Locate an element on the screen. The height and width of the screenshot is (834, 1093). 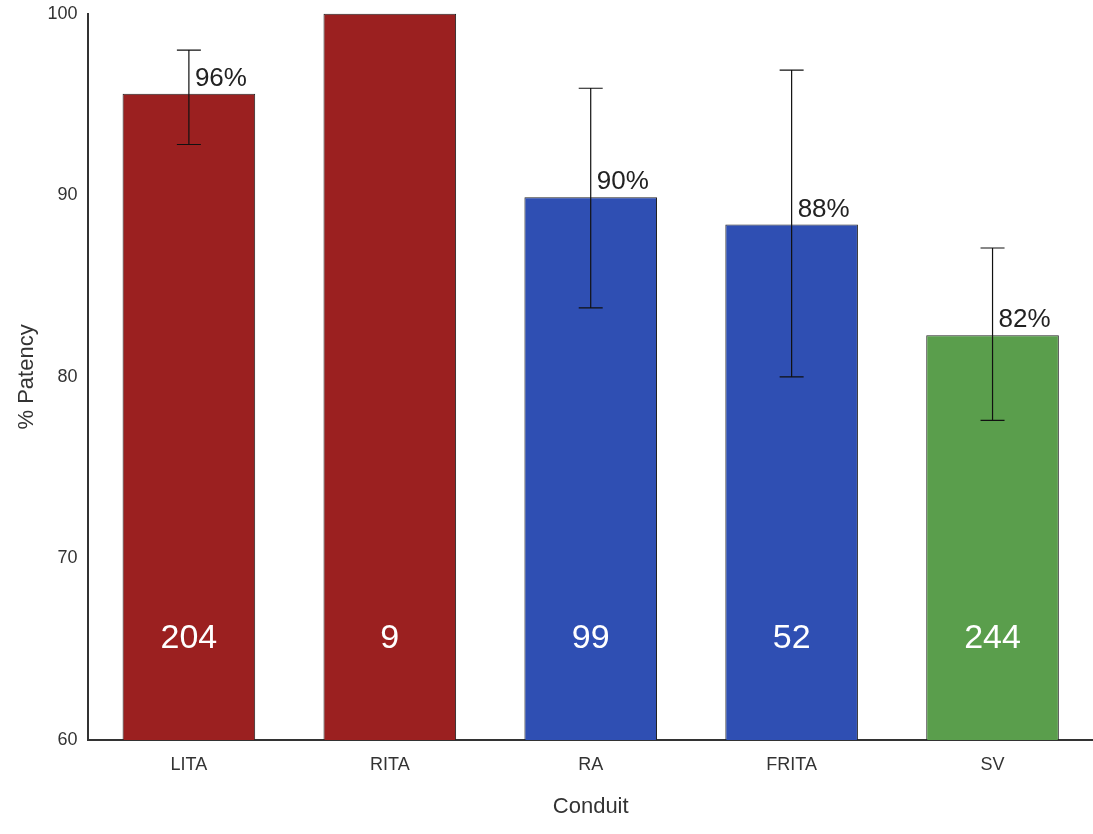
data-label: 82% is located at coordinates (1024, 318).